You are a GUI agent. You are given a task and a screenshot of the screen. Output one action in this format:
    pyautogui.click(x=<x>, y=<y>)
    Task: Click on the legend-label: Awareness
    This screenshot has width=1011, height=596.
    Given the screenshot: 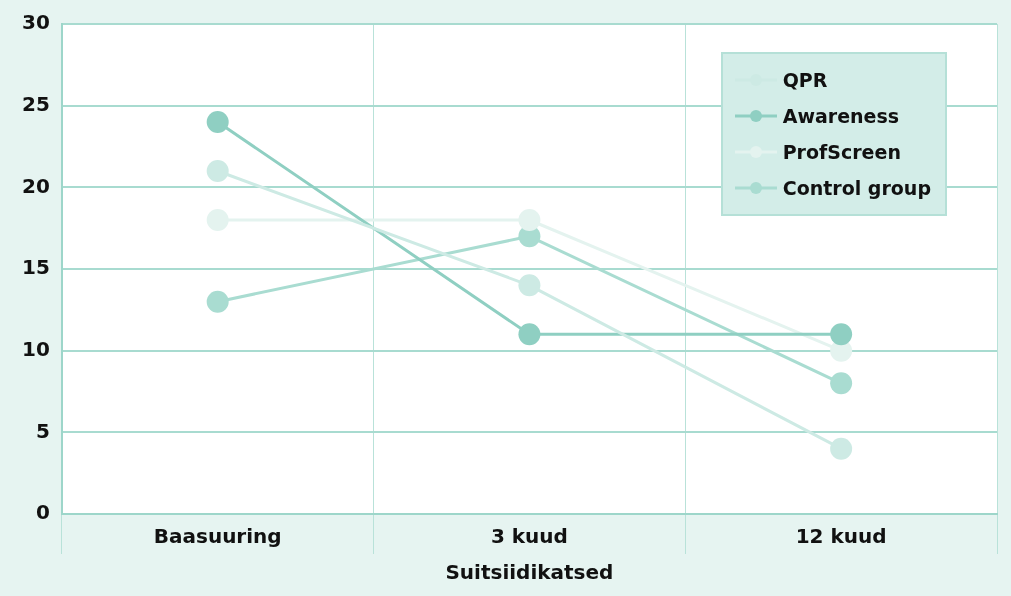 What is the action you would take?
    pyautogui.click(x=841, y=116)
    